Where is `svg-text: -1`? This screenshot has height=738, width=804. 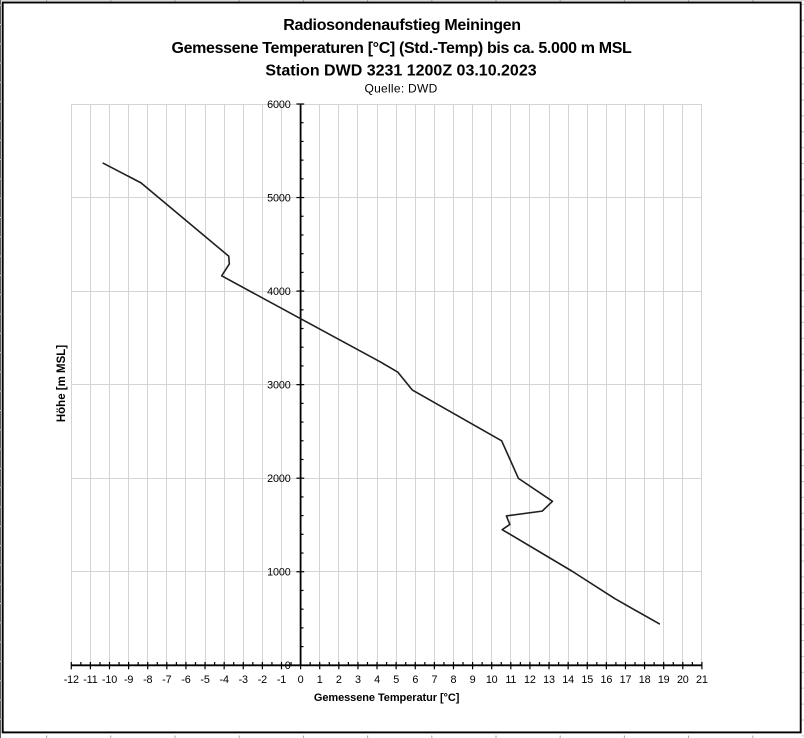
svg-text: -1 is located at coordinates (281, 680).